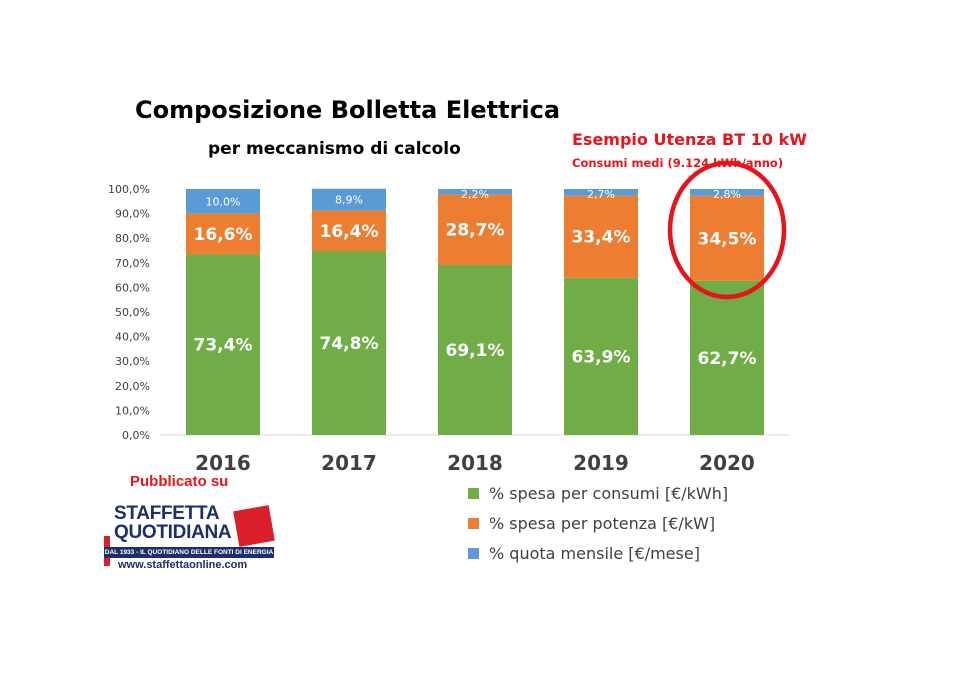 This screenshot has height=698, width=969. I want to click on legend-swatch-potenza, so click(473, 523).